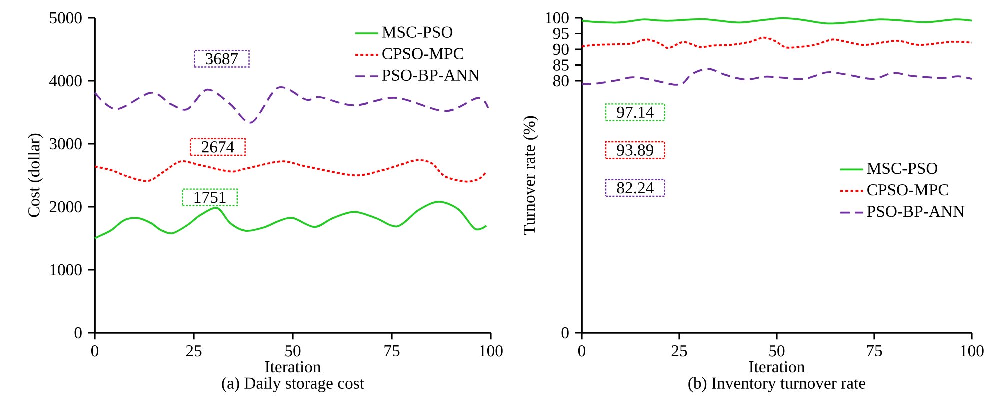  What do you see at coordinates (557, 18) in the screenshot?
I see `y-tick-label: 100` at bounding box center [557, 18].